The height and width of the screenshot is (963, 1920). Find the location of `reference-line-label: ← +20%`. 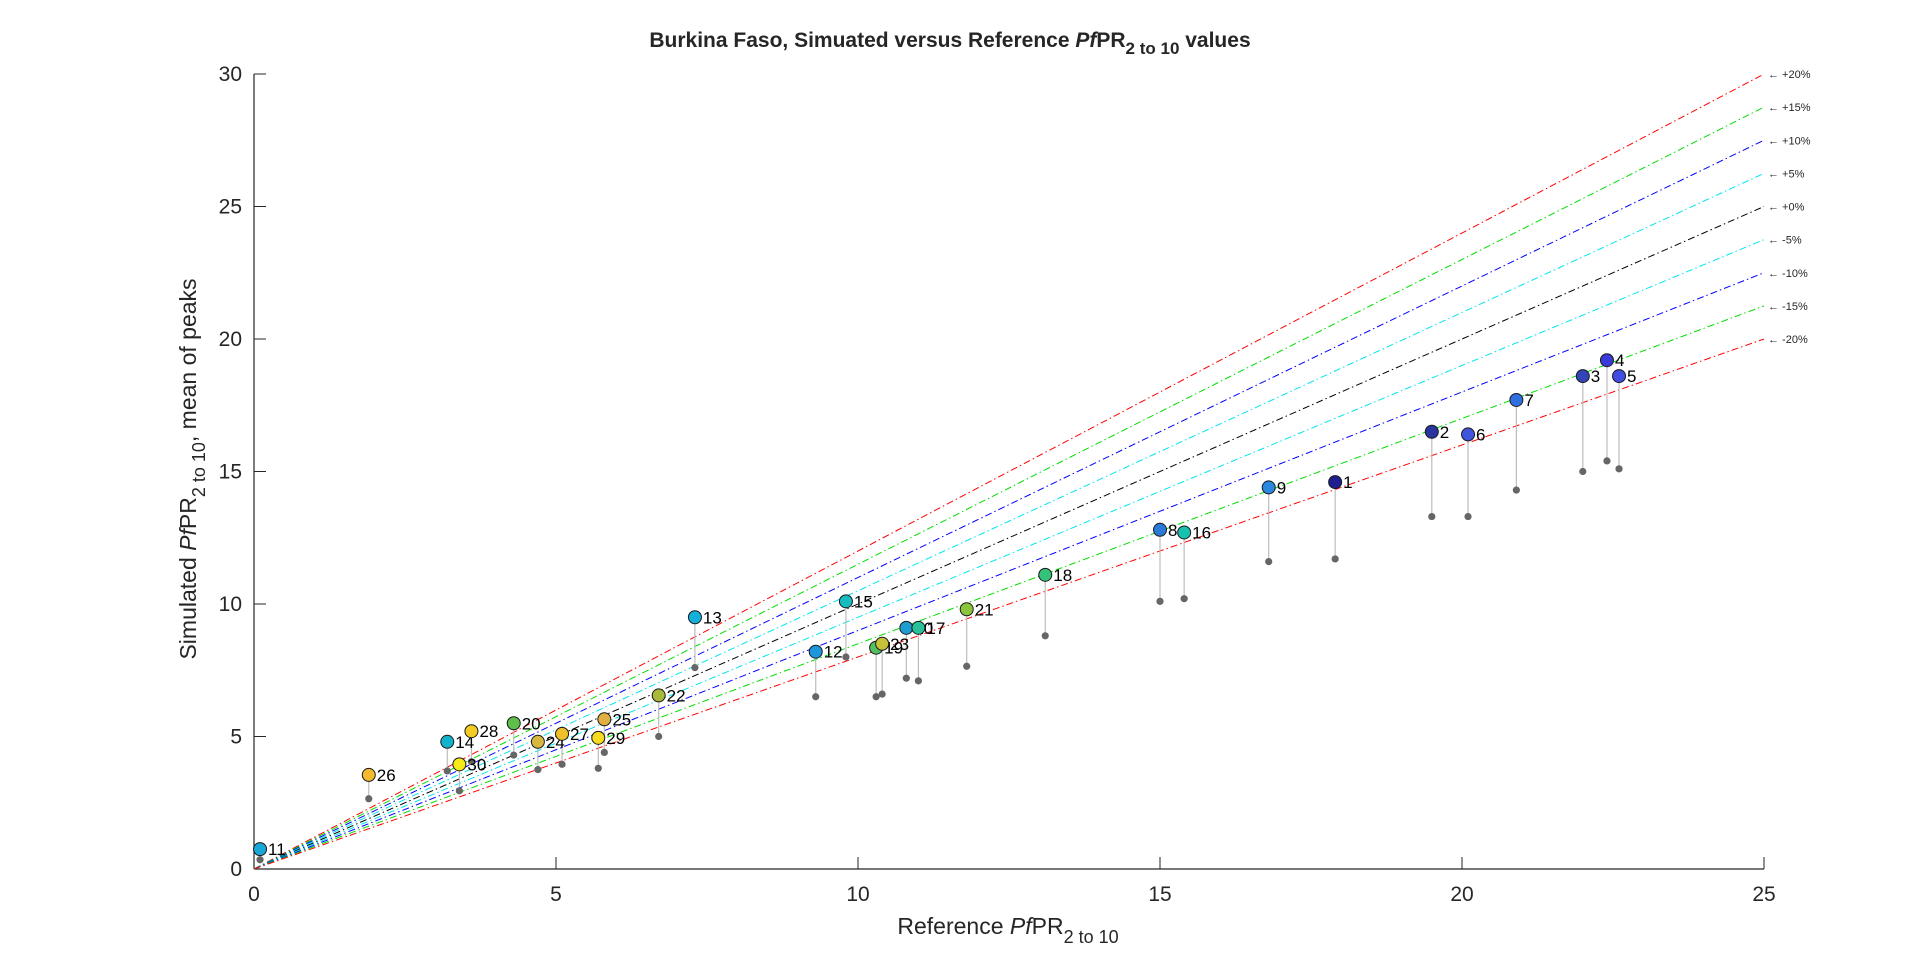

reference-line-label: ← +20% is located at coordinates (1789, 75).